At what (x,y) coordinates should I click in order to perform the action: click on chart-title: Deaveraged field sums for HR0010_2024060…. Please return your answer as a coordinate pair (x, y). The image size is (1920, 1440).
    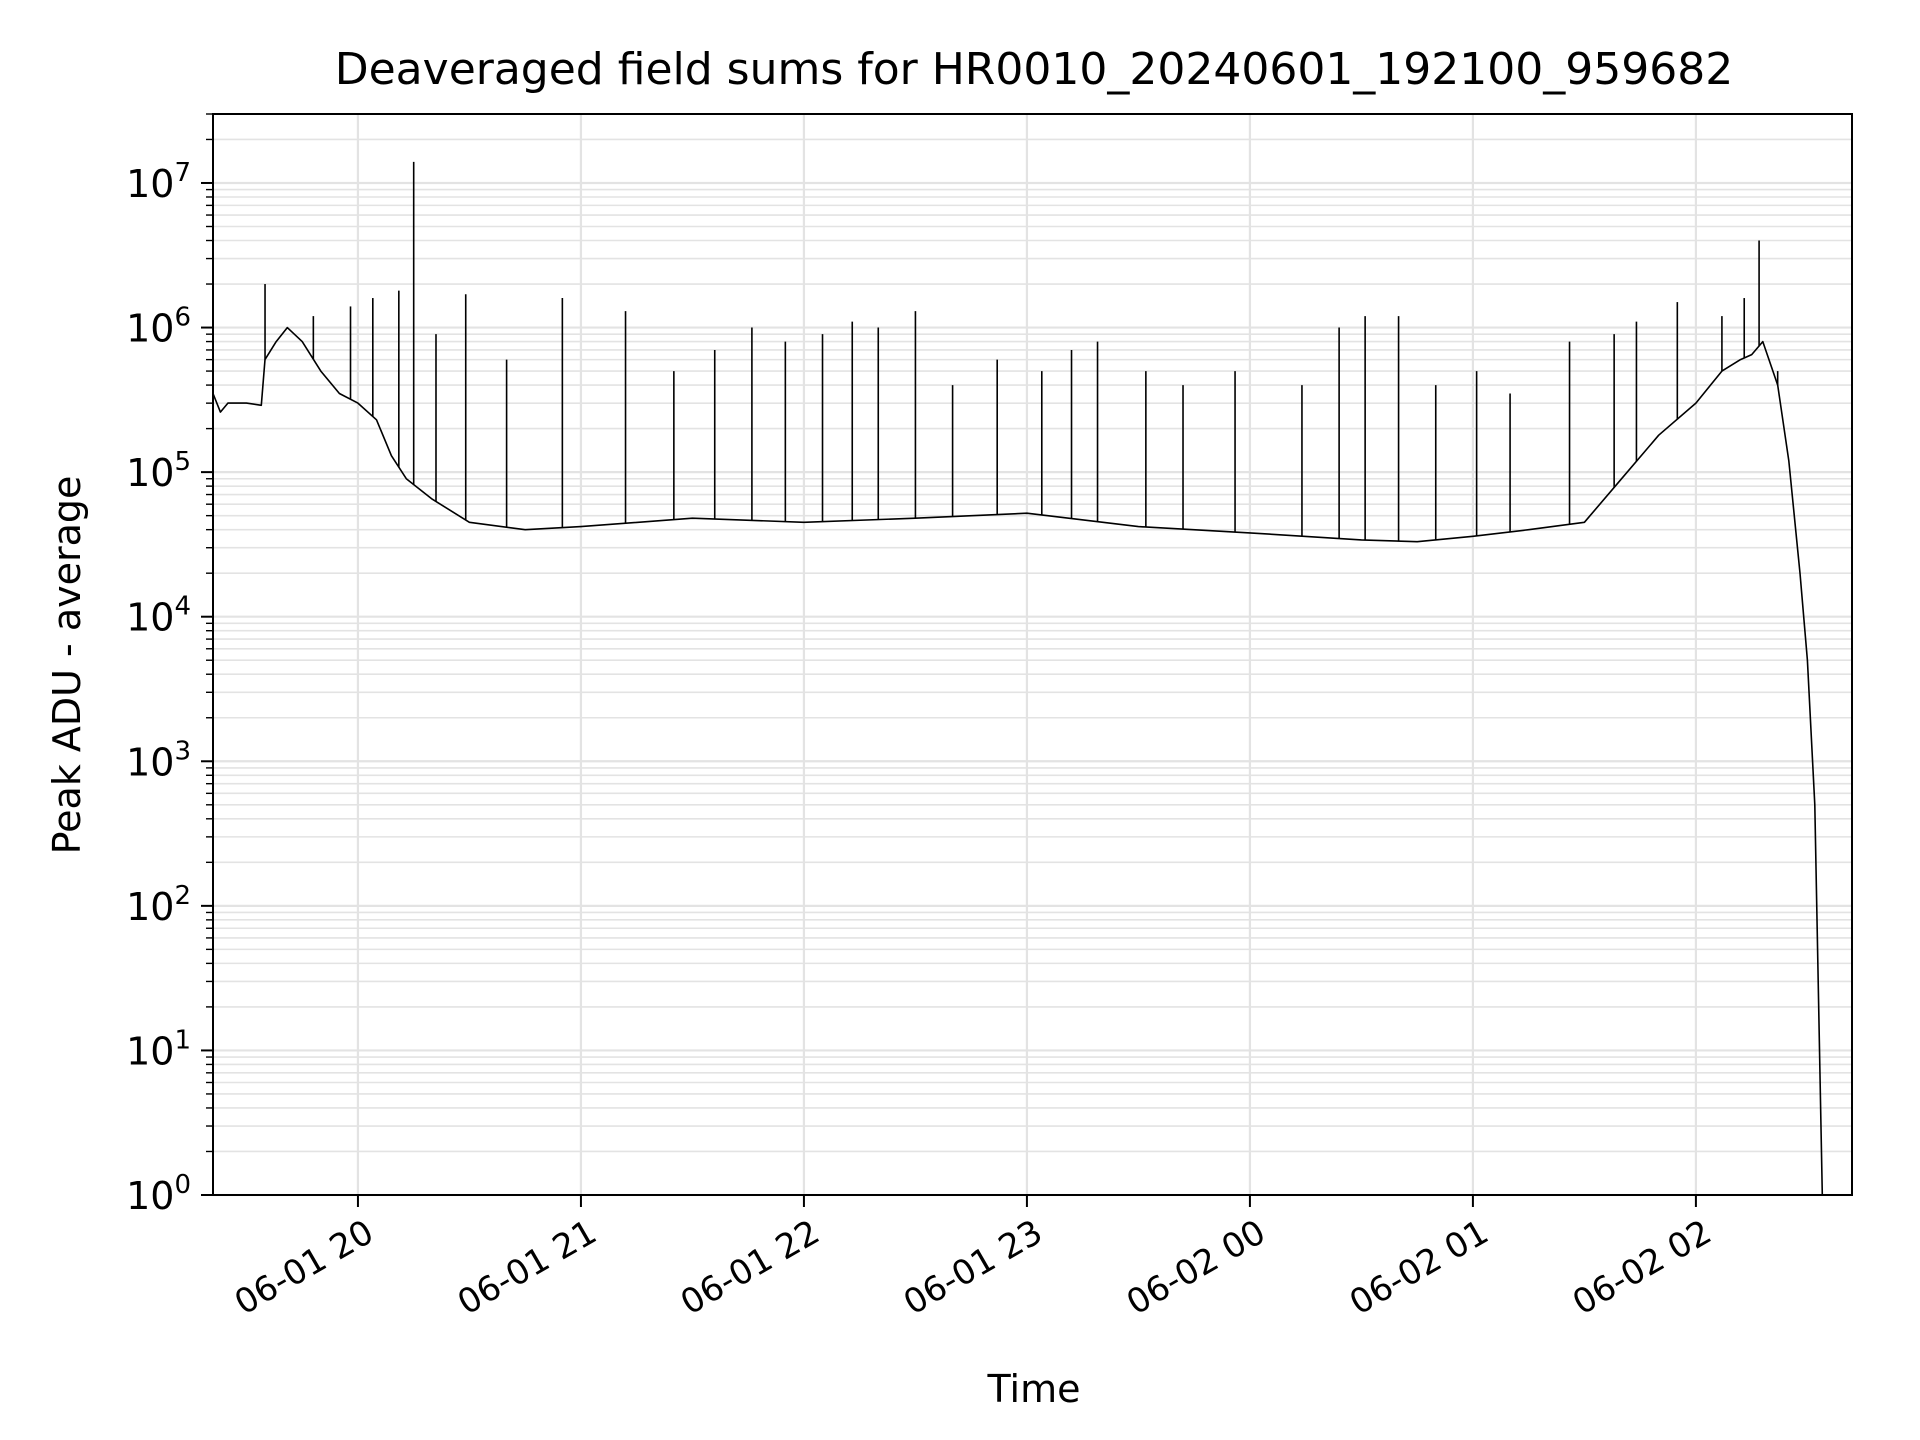
    Looking at the image, I should click on (1034, 69).